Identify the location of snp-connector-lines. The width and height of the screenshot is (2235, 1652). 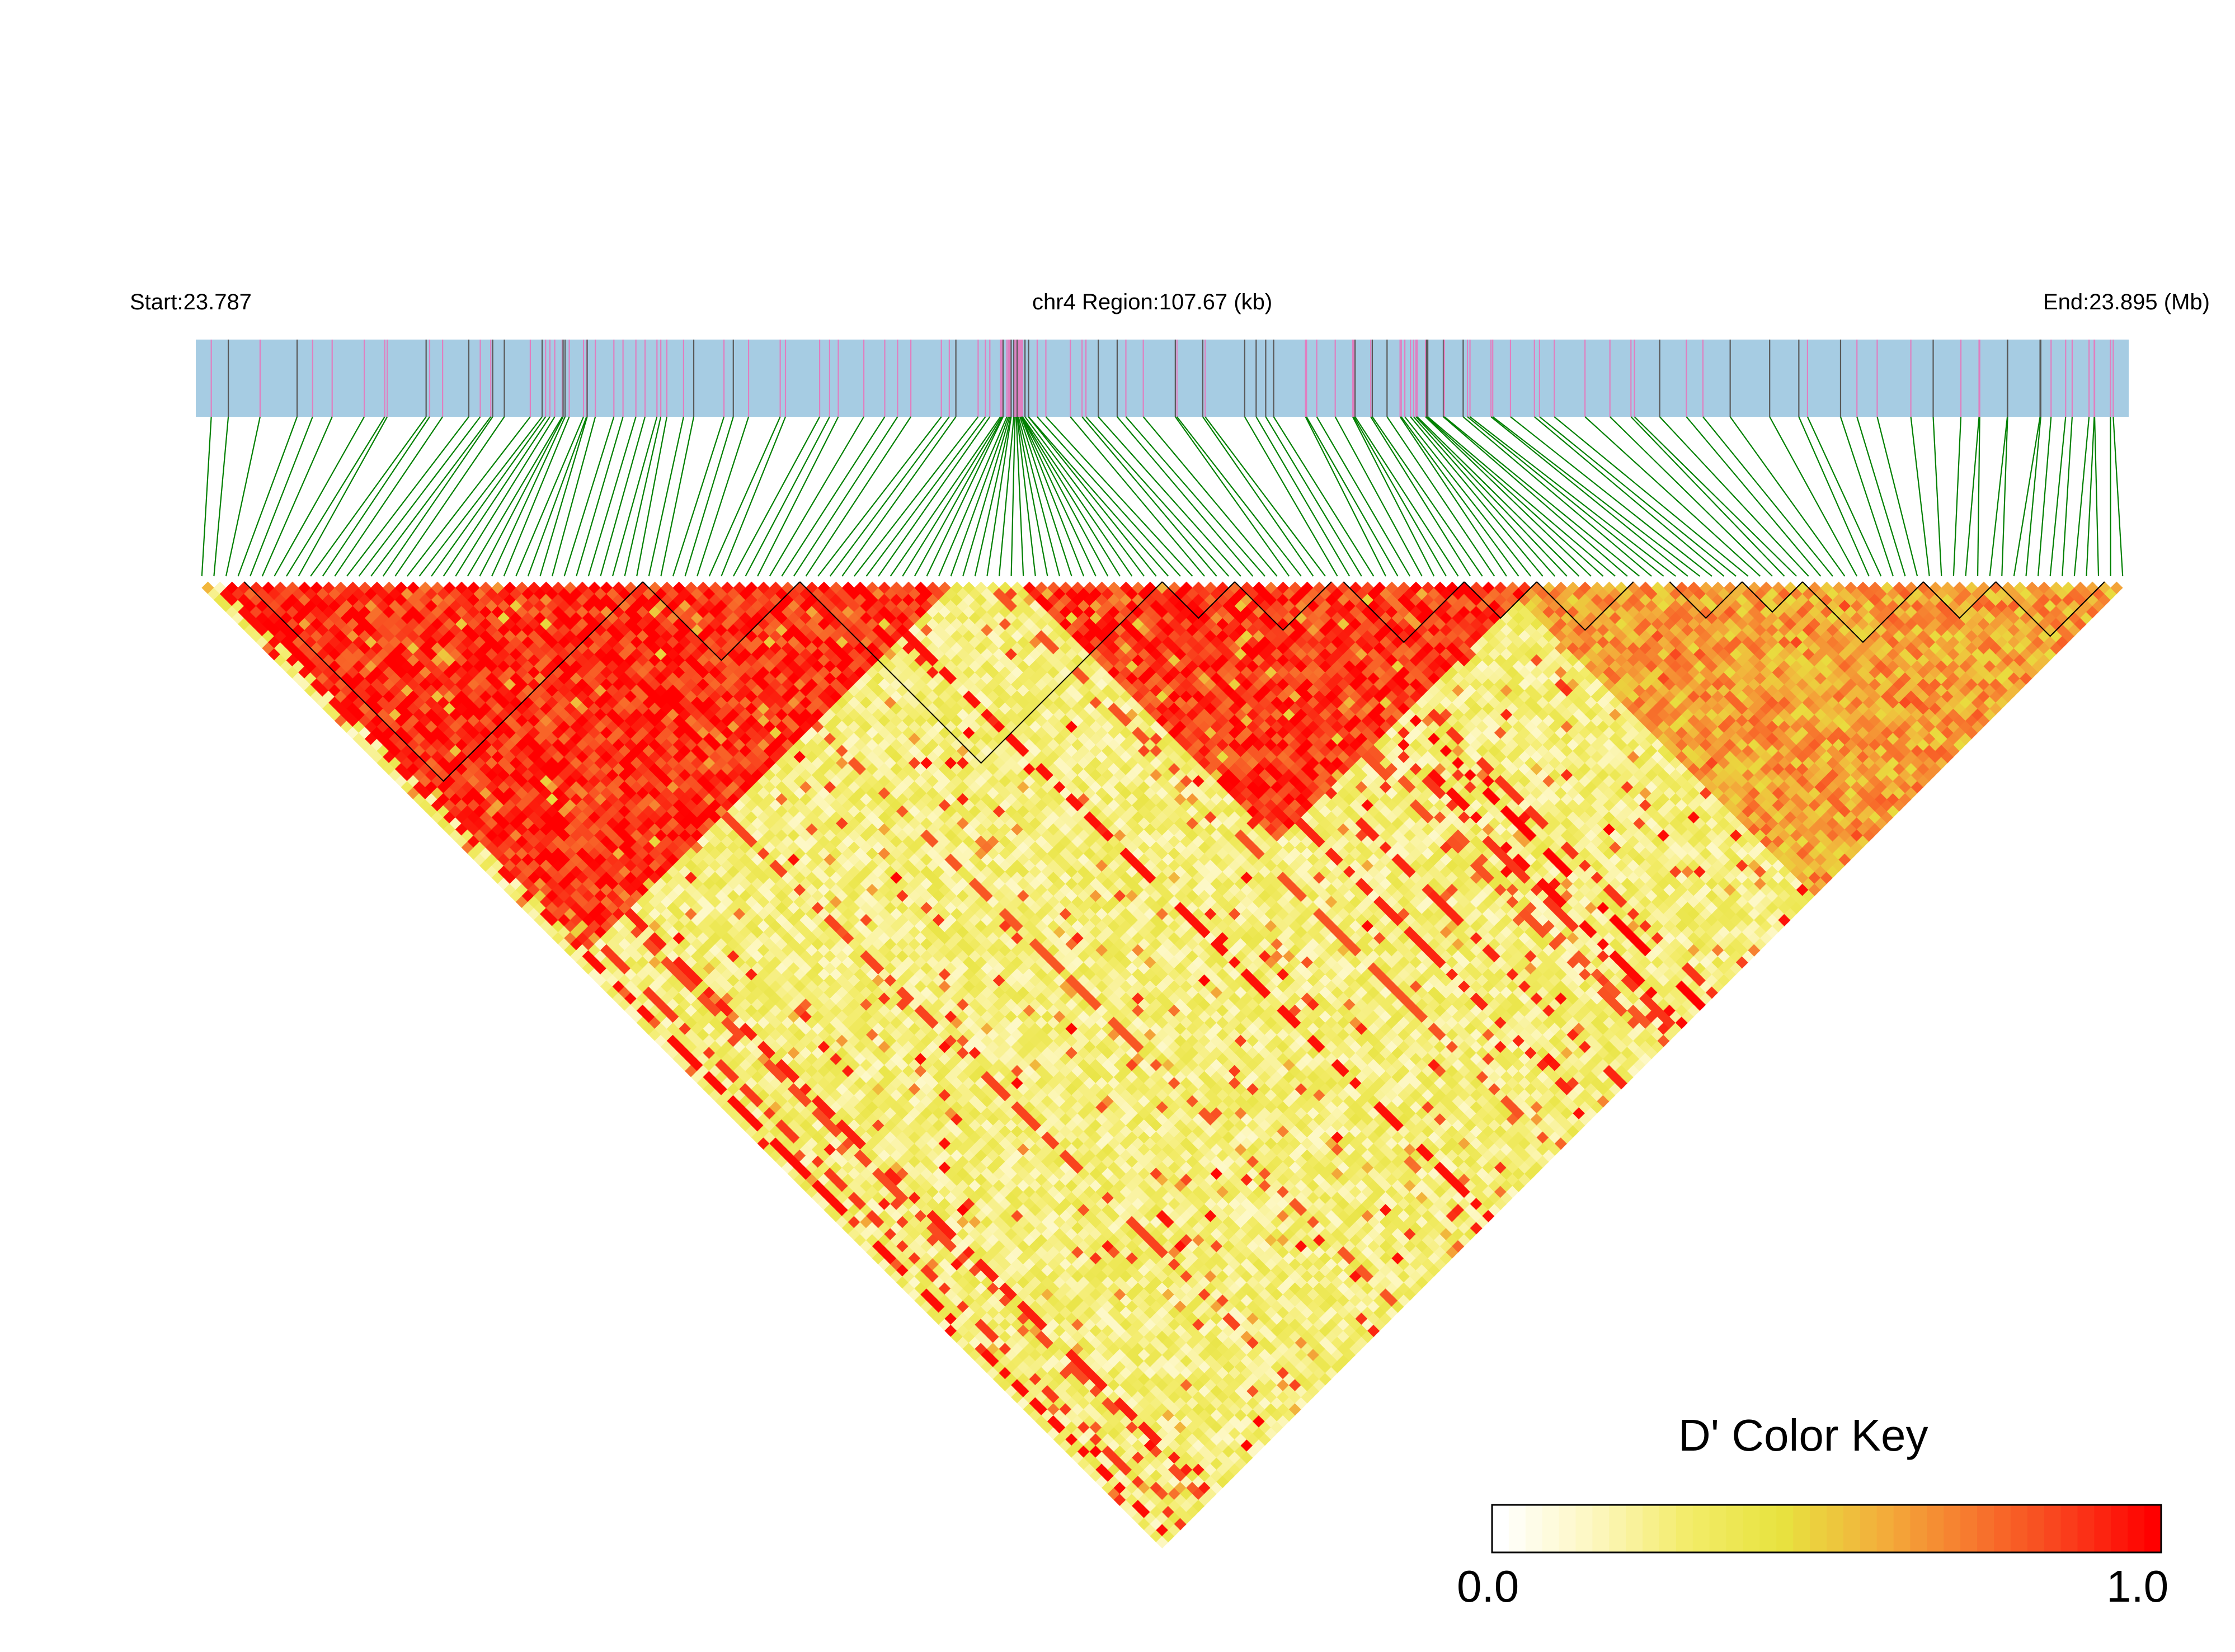
(1162, 497).